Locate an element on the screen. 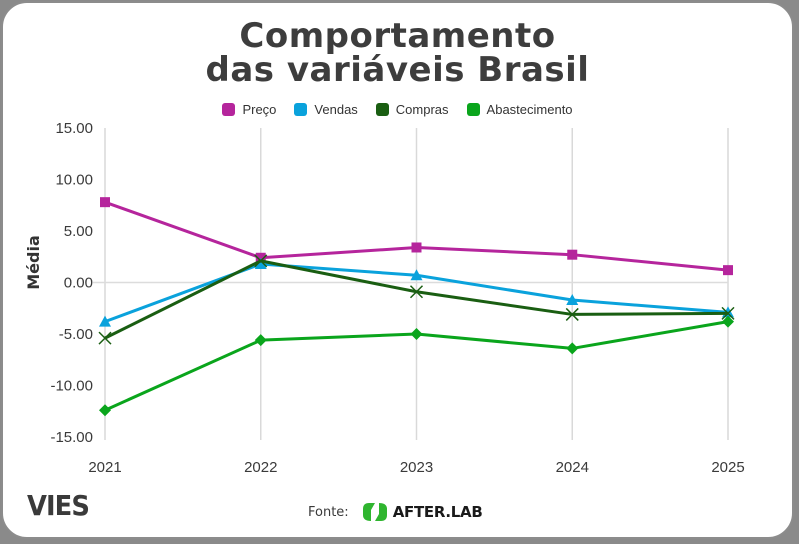  series-preço is located at coordinates (416, 236).